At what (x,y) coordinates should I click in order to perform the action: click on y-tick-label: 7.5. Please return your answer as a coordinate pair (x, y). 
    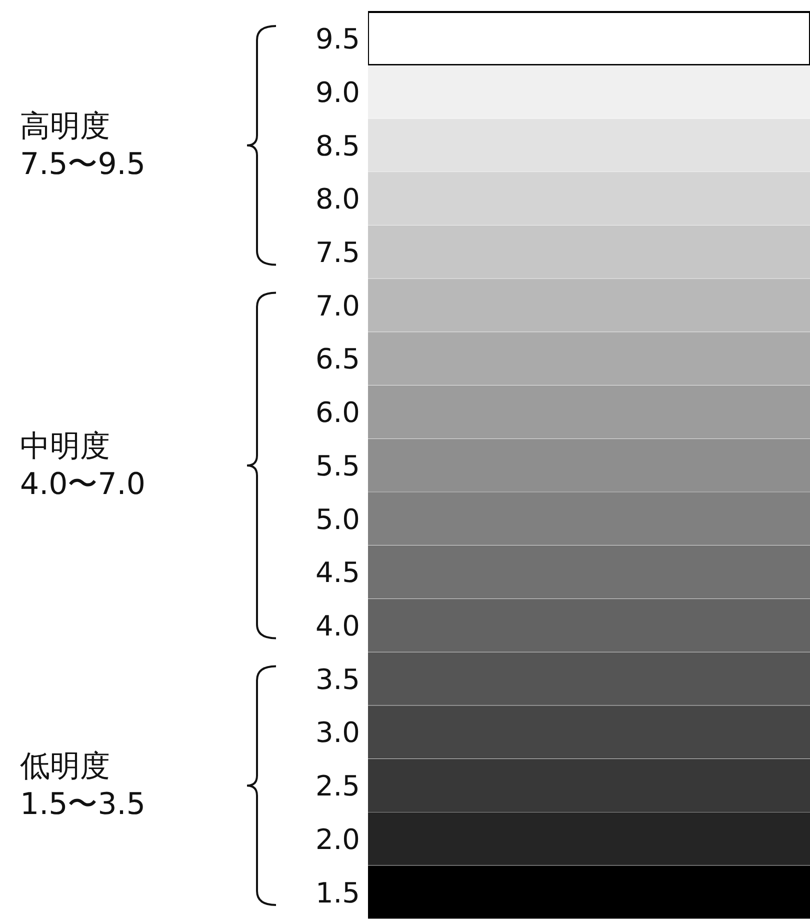
    Looking at the image, I should click on (337, 253).